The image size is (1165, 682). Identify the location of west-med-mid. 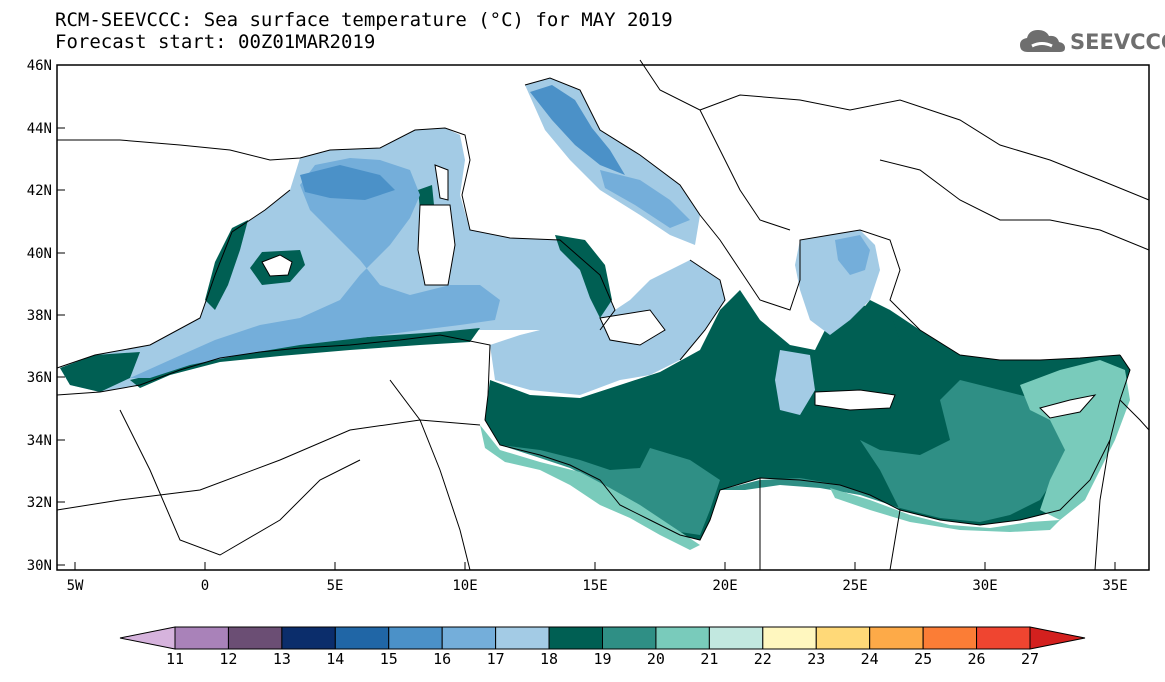
(315, 268).